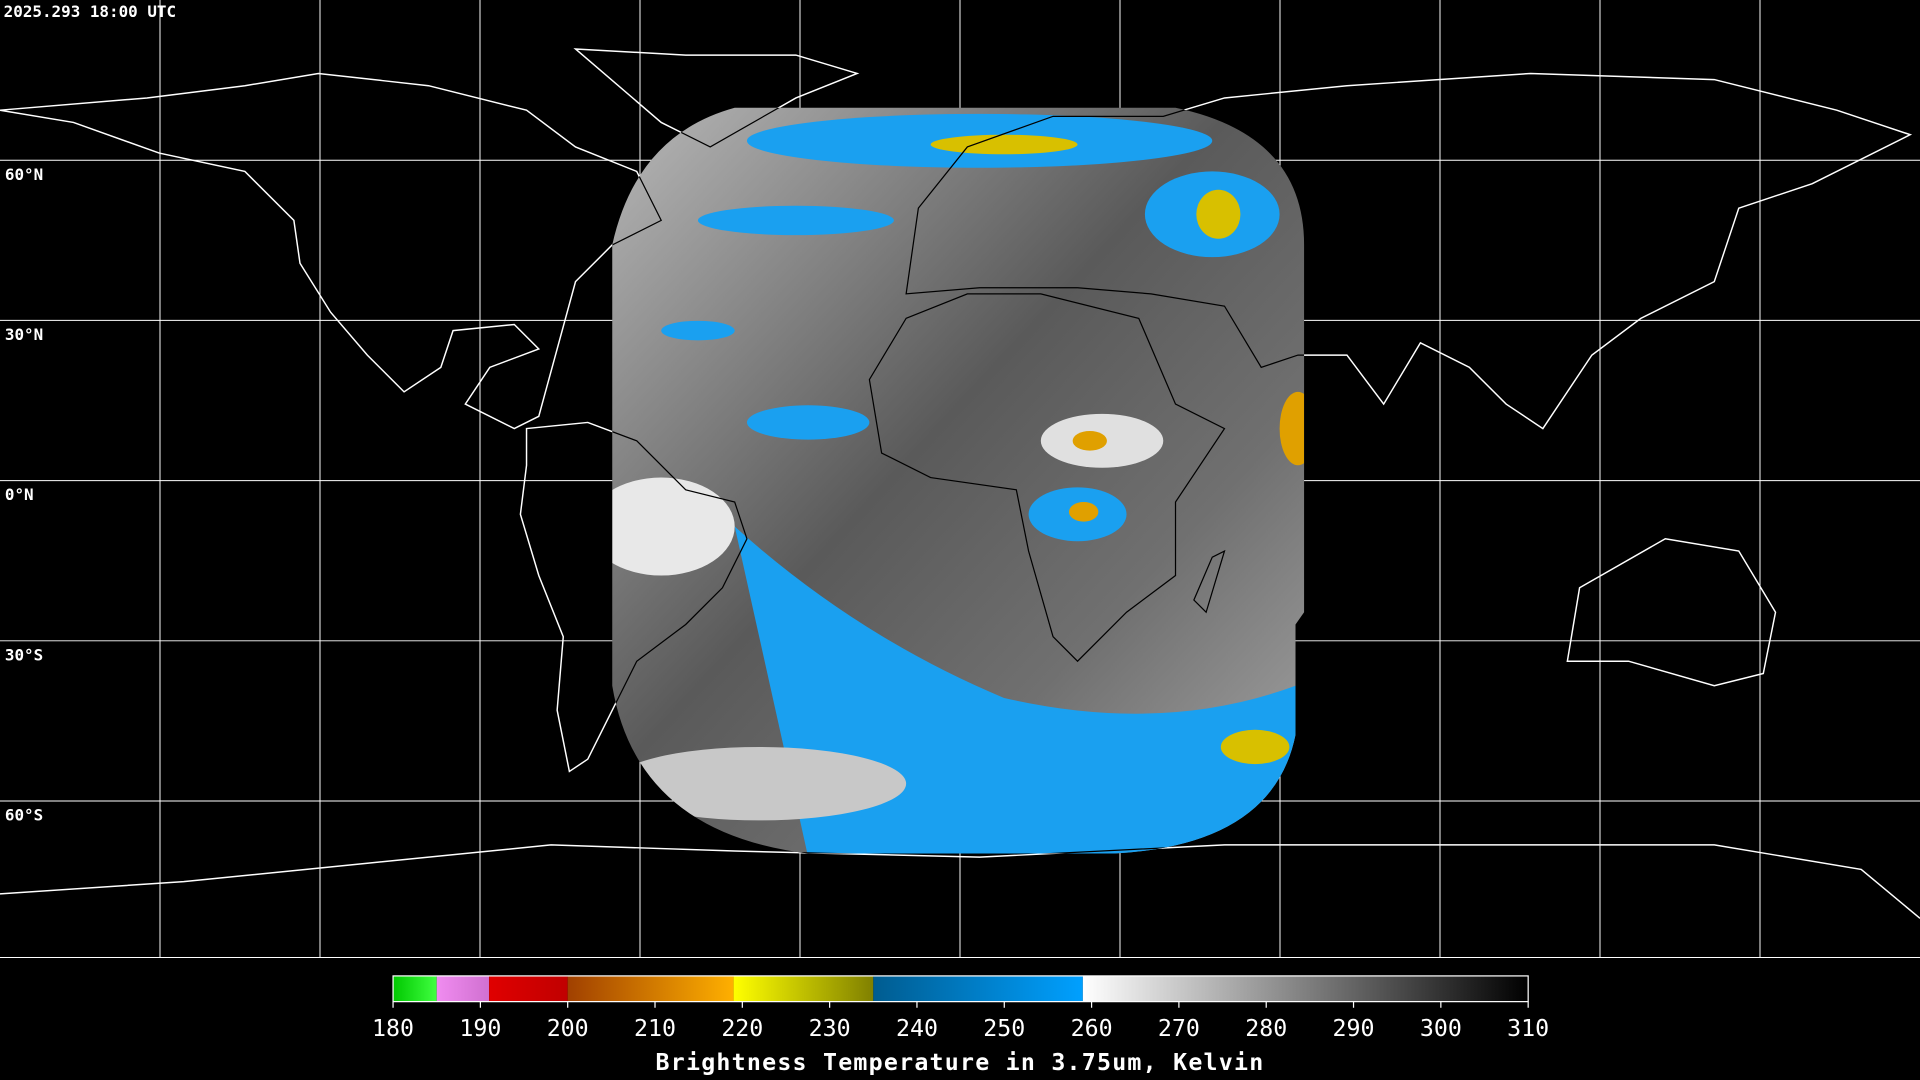 This screenshot has height=1080, width=1920. I want to click on latitude-label: 30°S, so click(24, 654).